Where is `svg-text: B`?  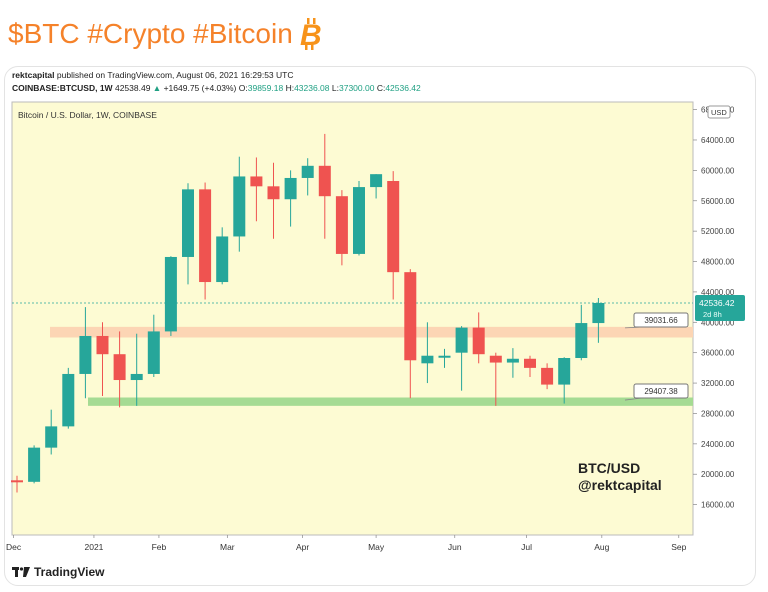 svg-text: B is located at coordinates (311, 34).